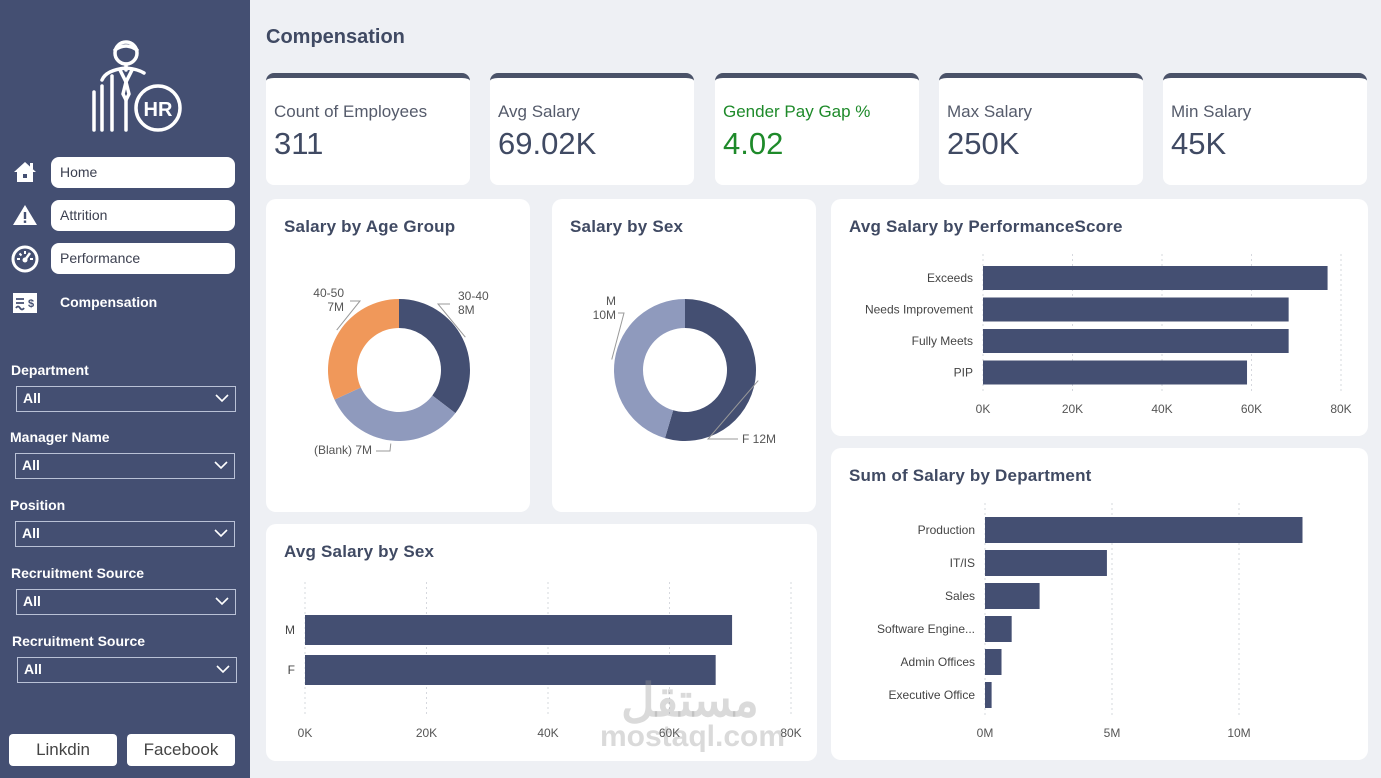 This screenshot has height=778, width=1381. I want to click on kpi-card-count-employees: Count of Employees 311, so click(368, 129).